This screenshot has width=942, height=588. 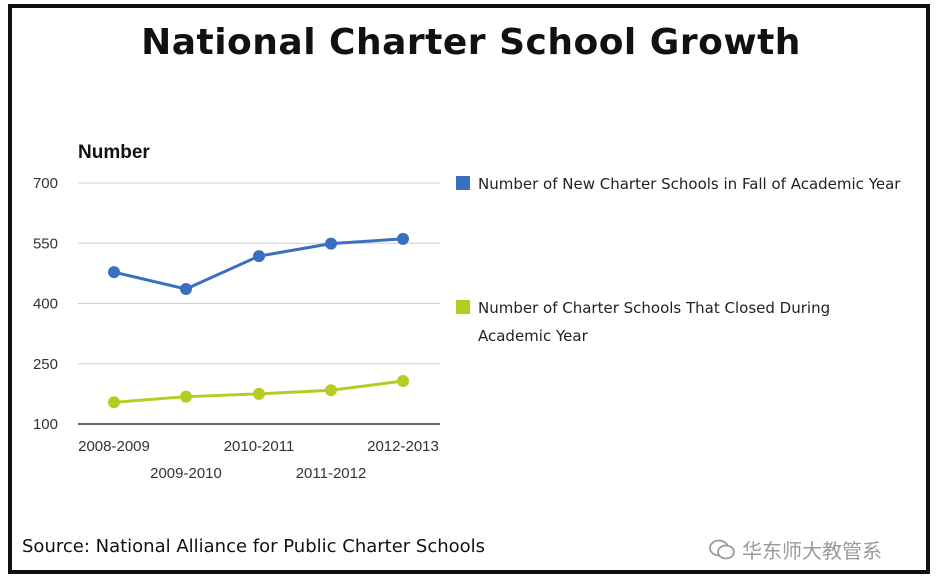 I want to click on legend-swatch-green, so click(x=463, y=307).